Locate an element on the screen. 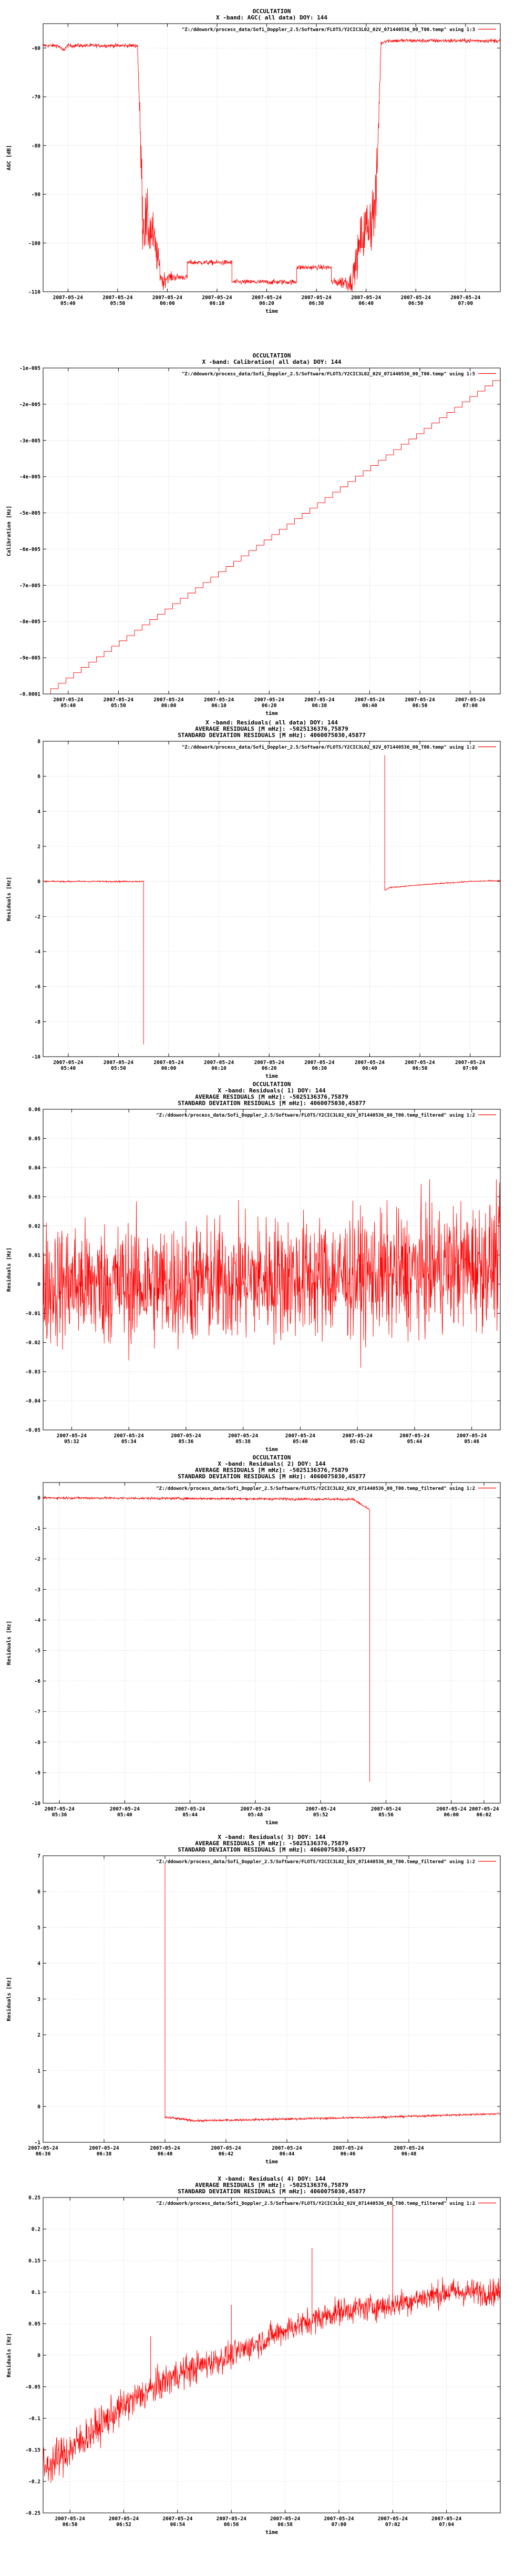 Image resolution: width=515 pixels, height=2576 pixels. y-tick-label: -0.05 is located at coordinates (32, 2387).